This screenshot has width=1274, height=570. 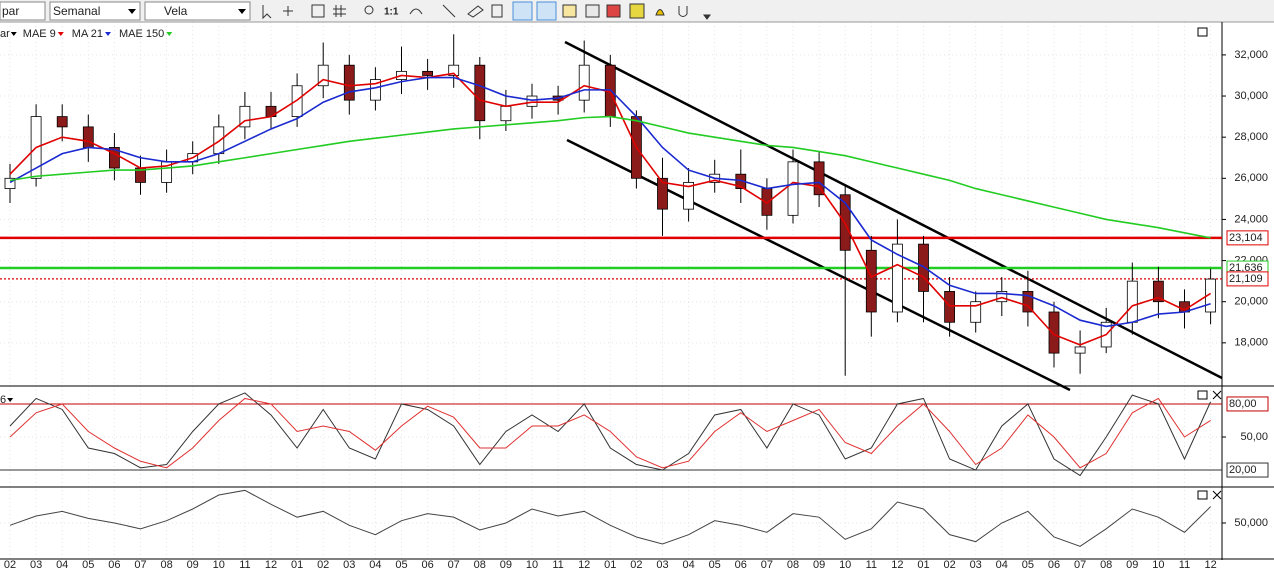 I want to click on level-label: 20,00, so click(x=1243, y=470).